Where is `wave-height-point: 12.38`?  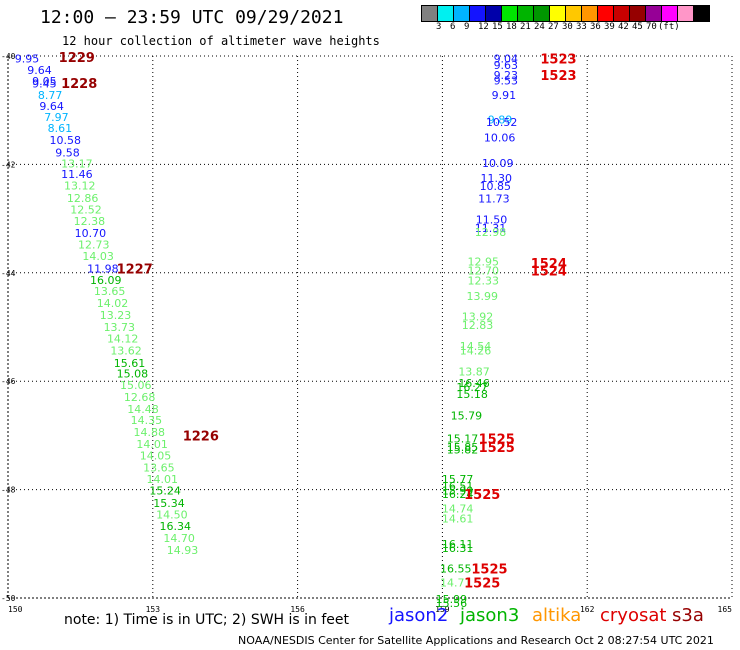 wave-height-point: 12.38 is located at coordinates (90, 221).